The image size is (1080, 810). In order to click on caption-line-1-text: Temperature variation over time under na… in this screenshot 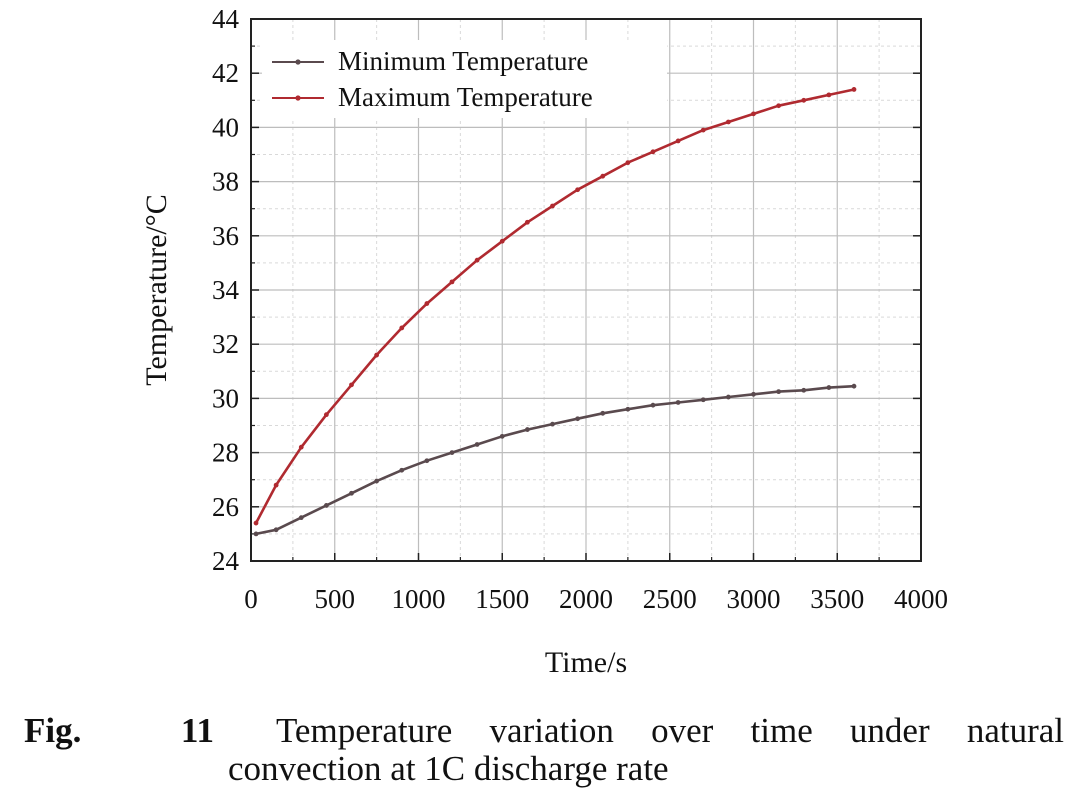, I will do `click(670, 731)`.